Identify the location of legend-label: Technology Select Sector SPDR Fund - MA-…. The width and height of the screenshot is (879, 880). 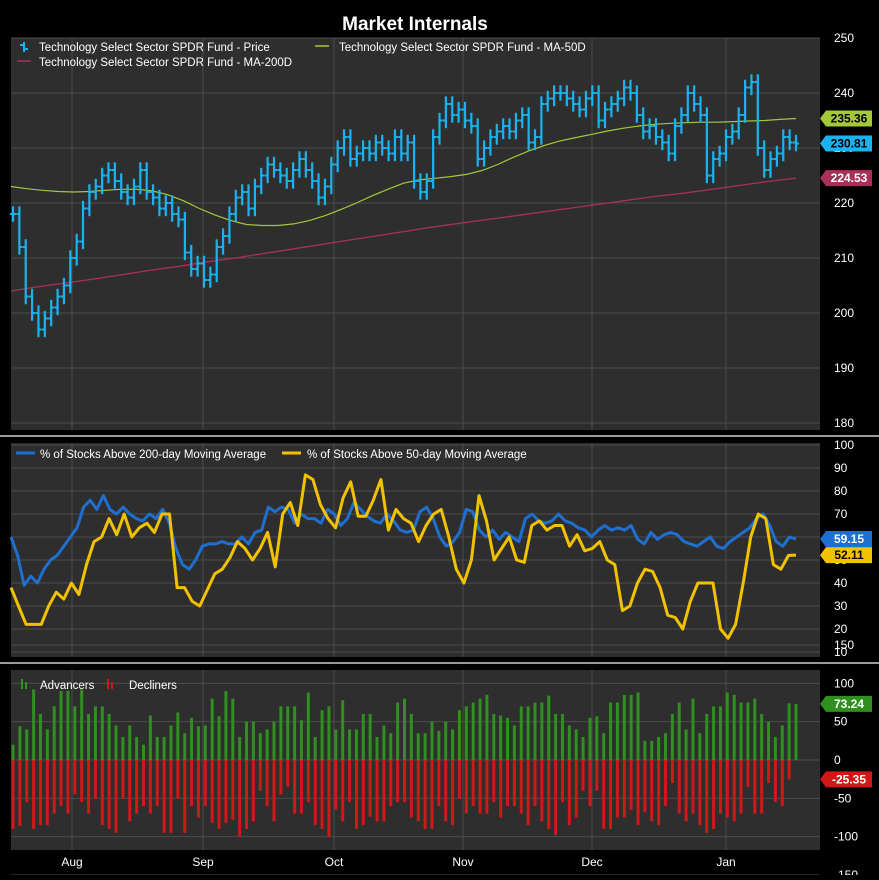
(462, 48).